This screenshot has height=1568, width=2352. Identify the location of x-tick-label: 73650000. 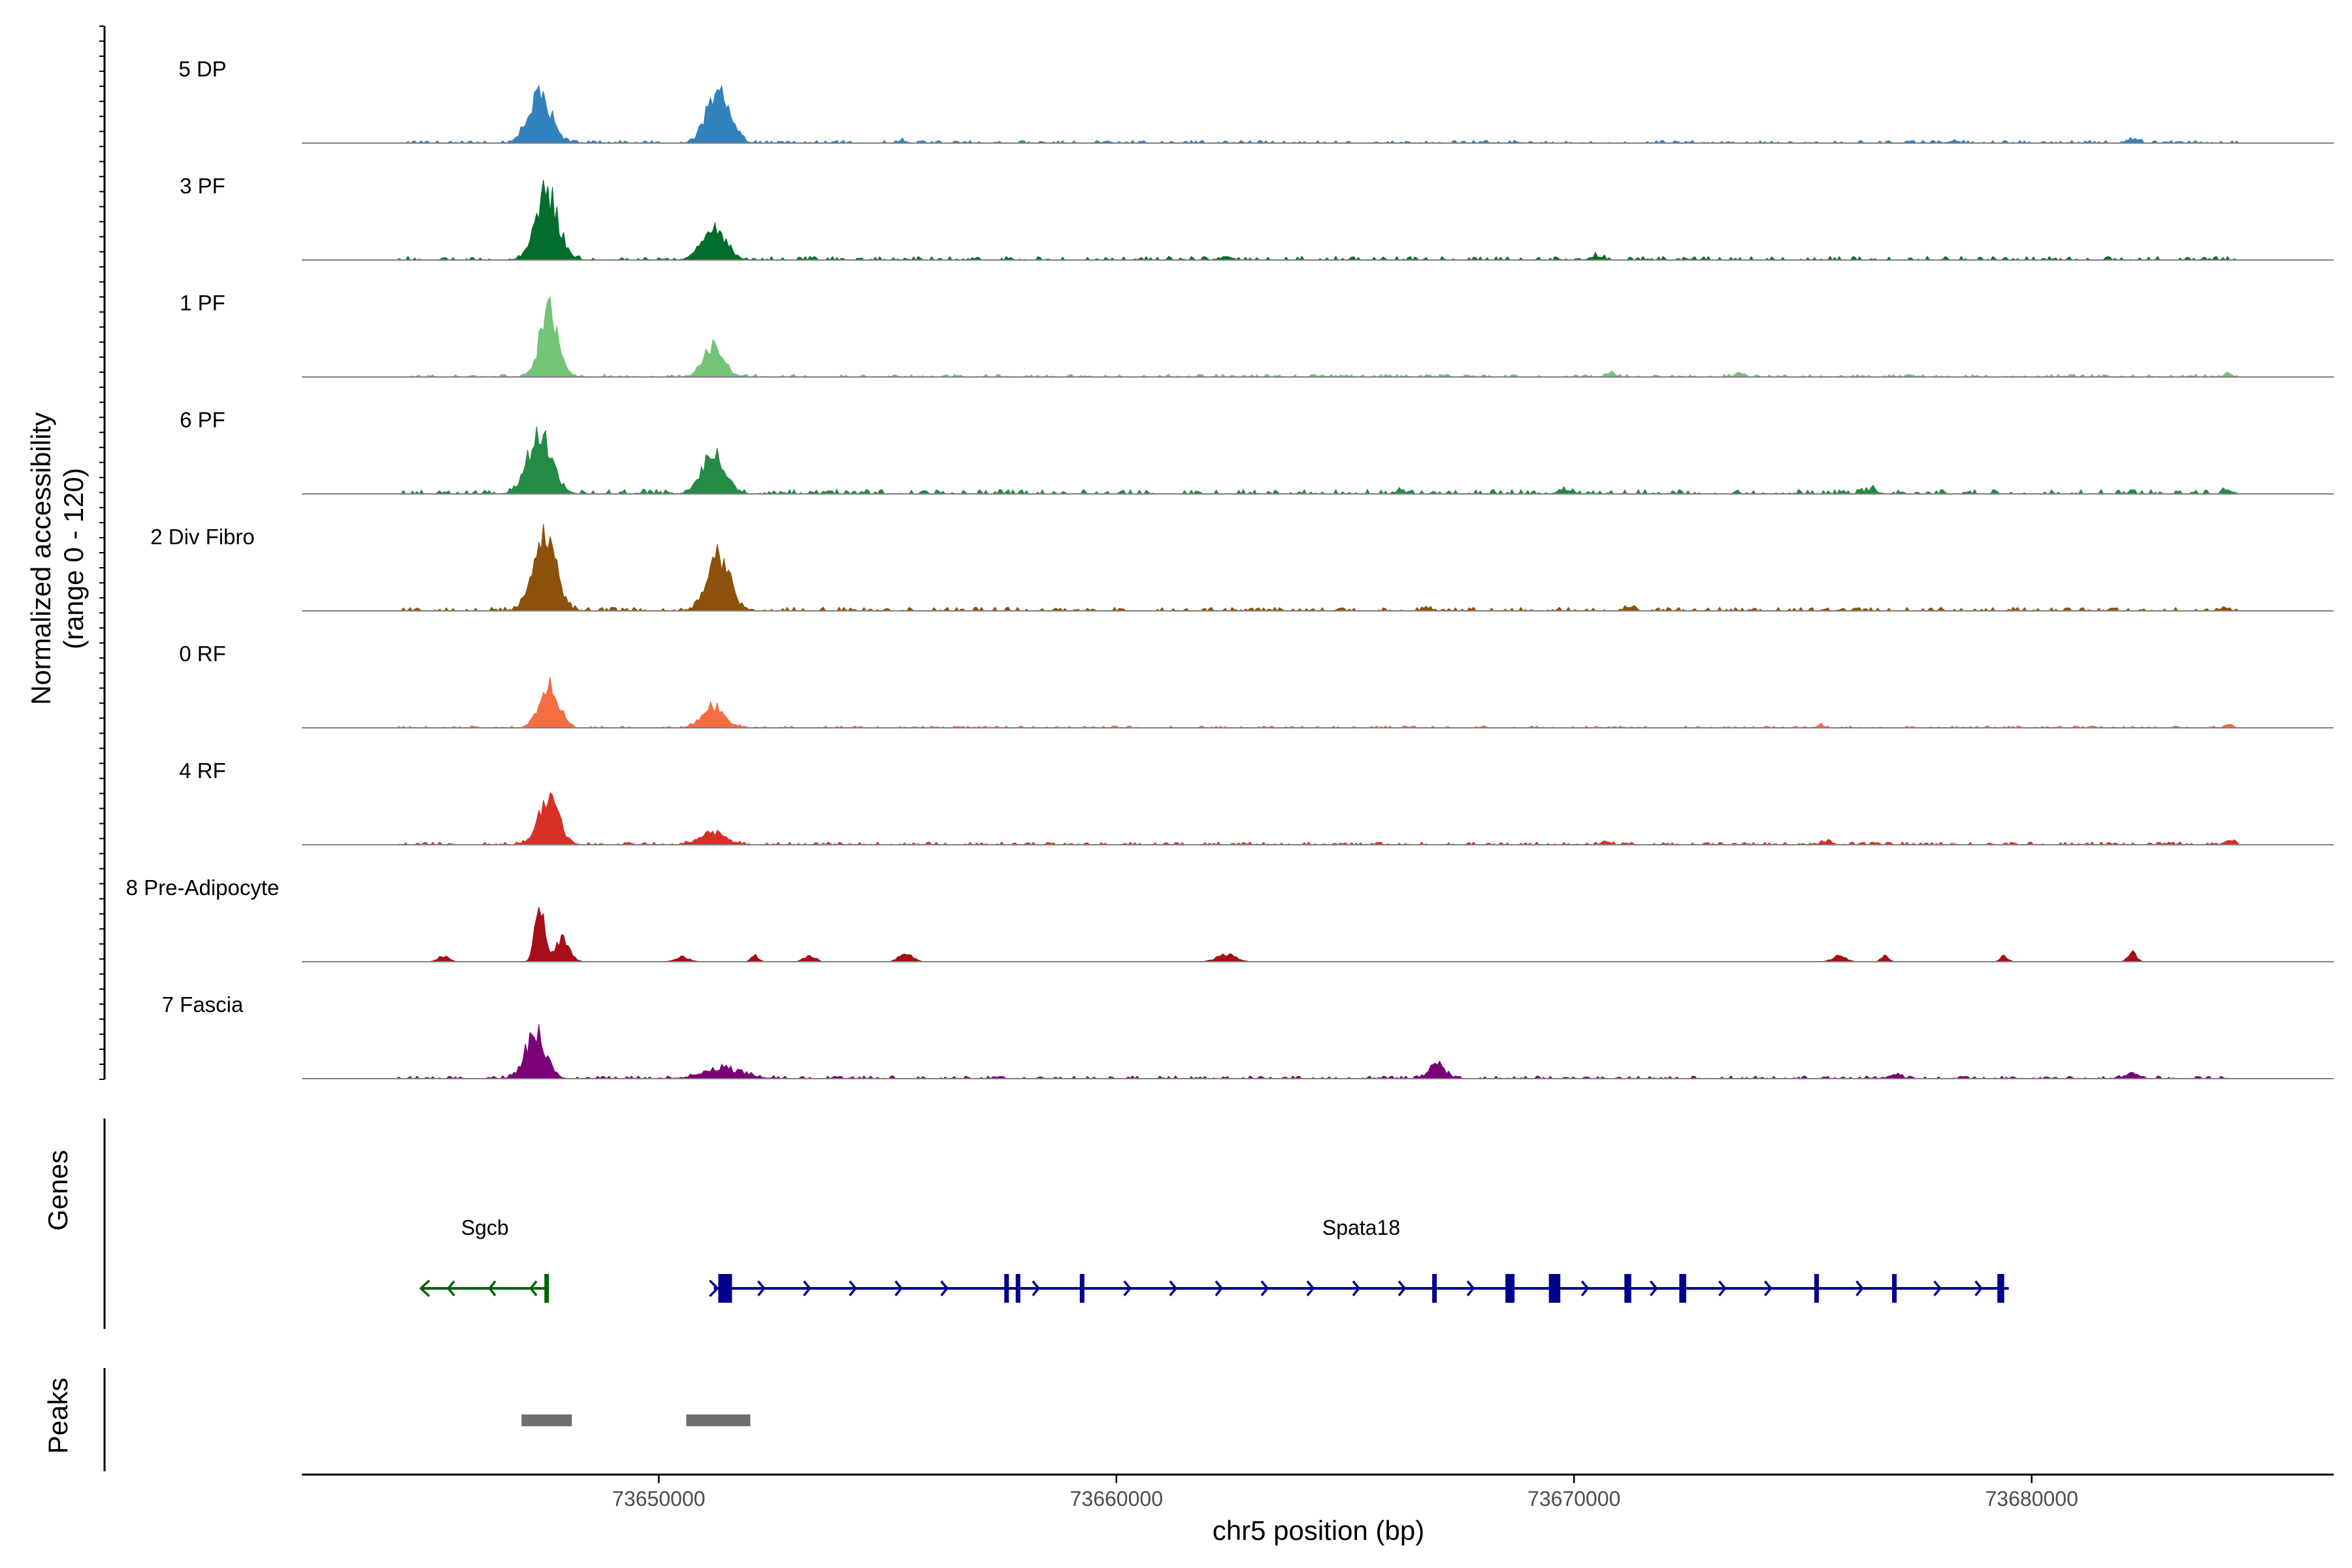
(658, 1499).